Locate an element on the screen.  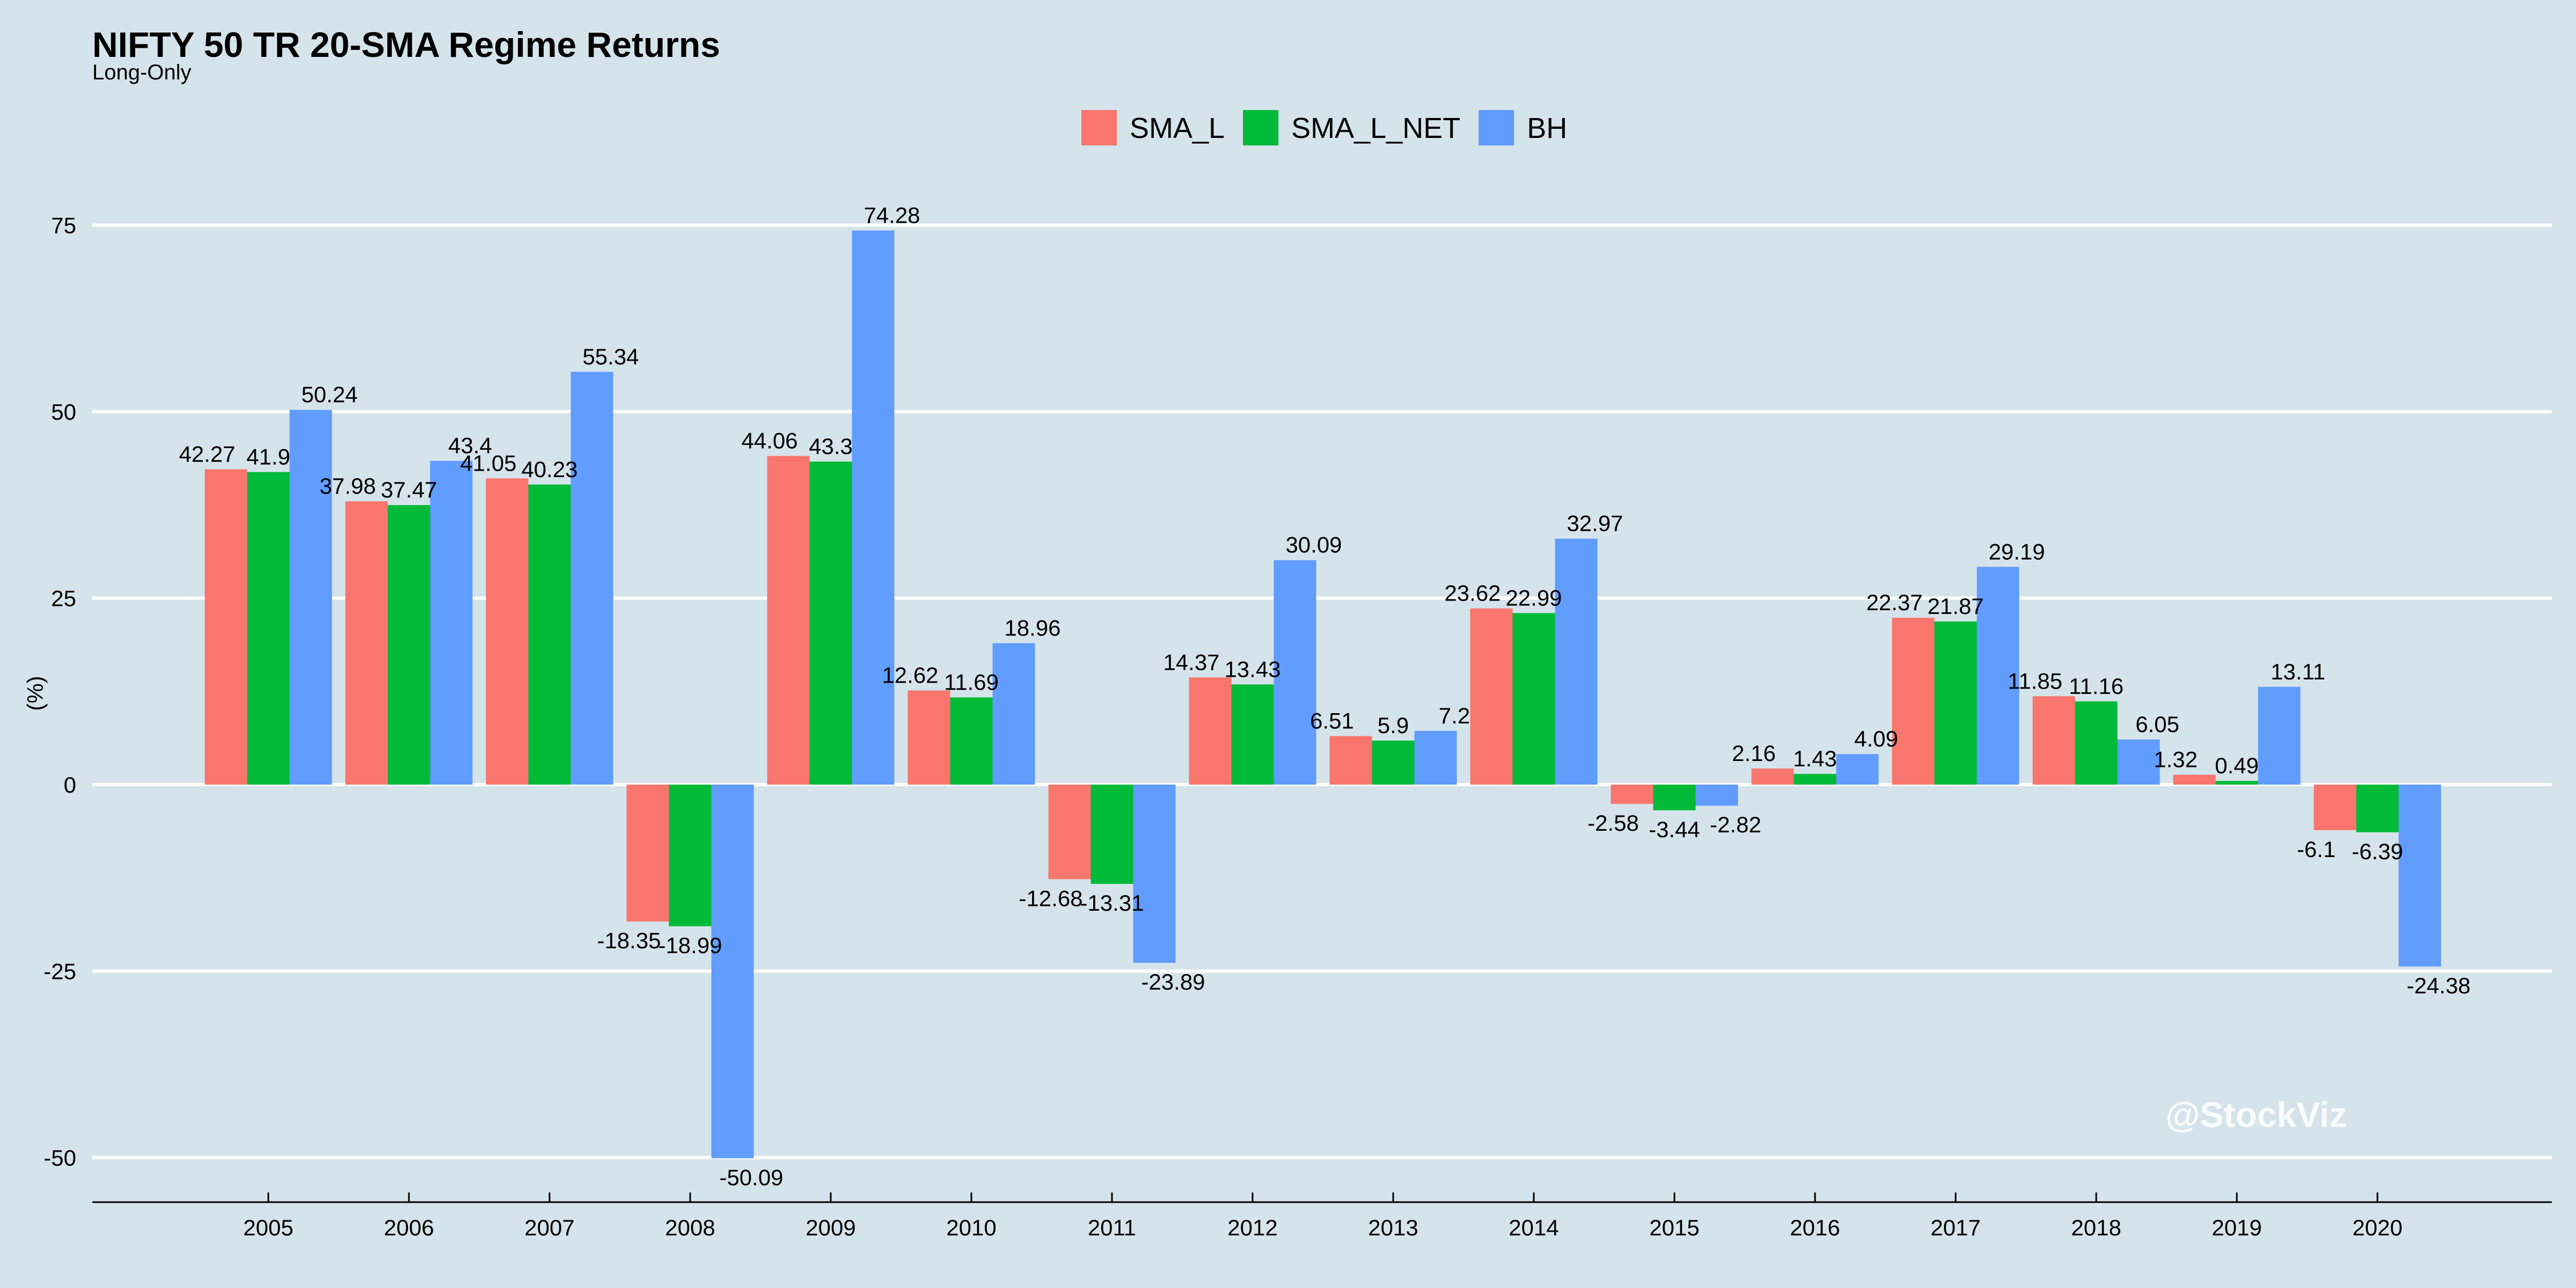
data-label: 1.32 is located at coordinates (2176, 759).